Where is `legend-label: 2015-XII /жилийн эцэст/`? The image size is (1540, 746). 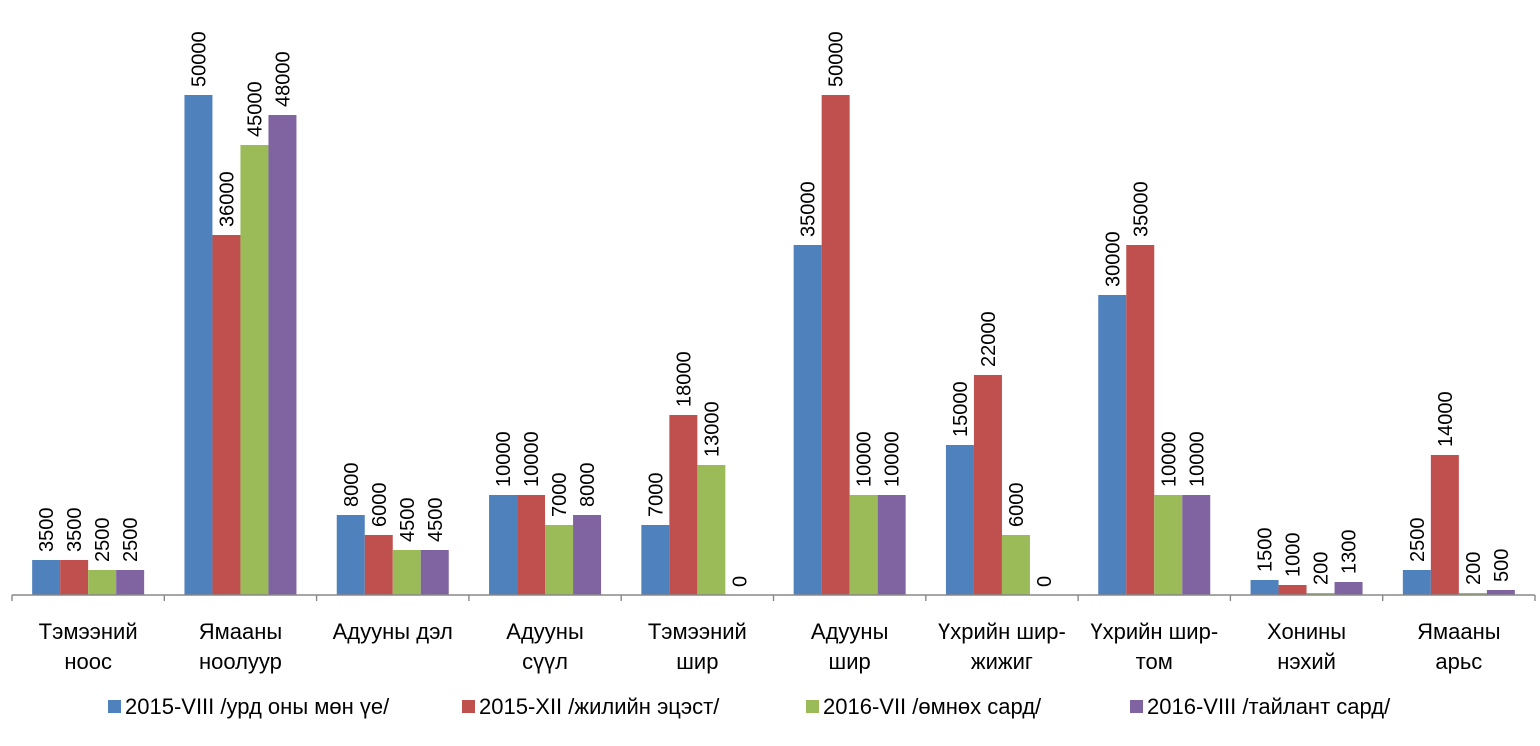
legend-label: 2015-XII /жилийн эцэст/ is located at coordinates (599, 706).